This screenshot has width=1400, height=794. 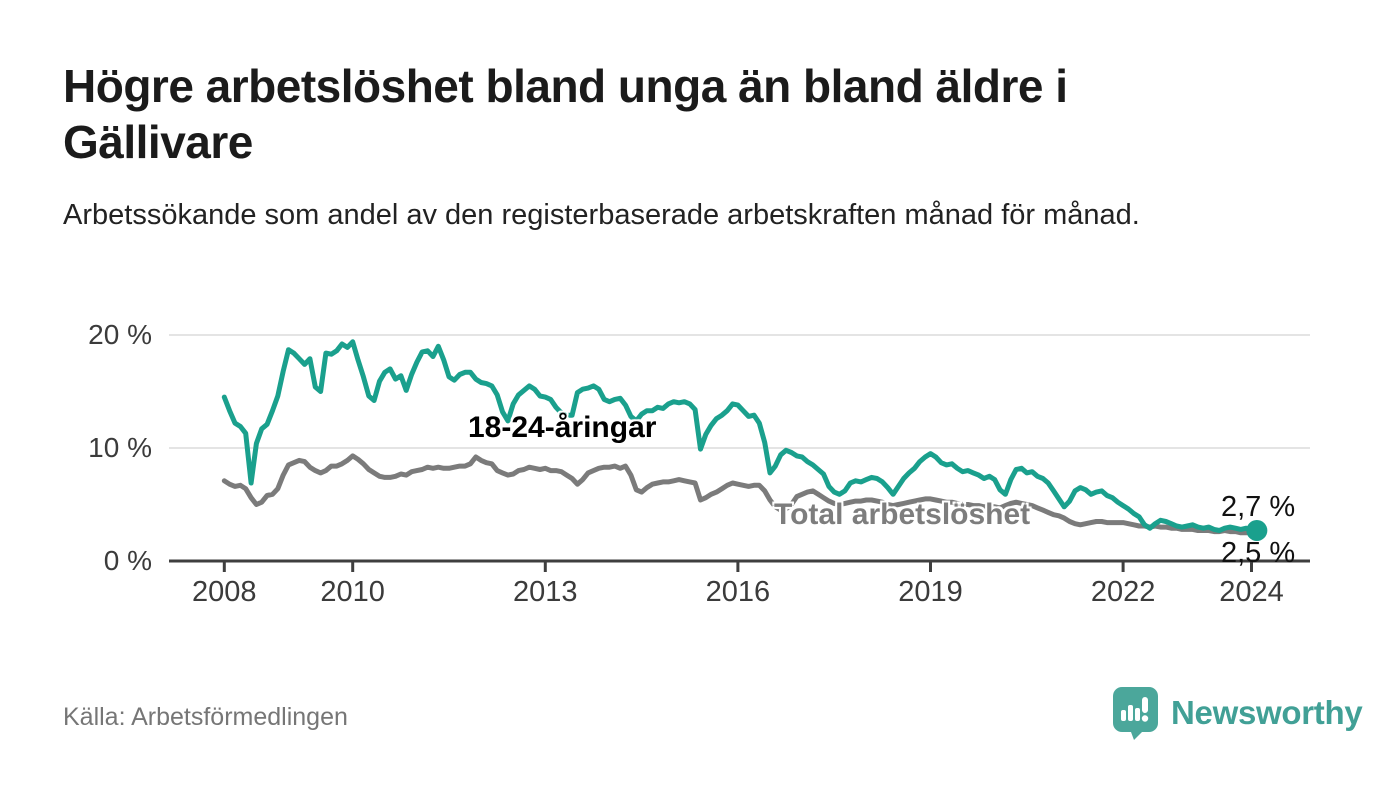 I want to click on series-label-youth: 18-24-åringar, so click(x=562, y=427).